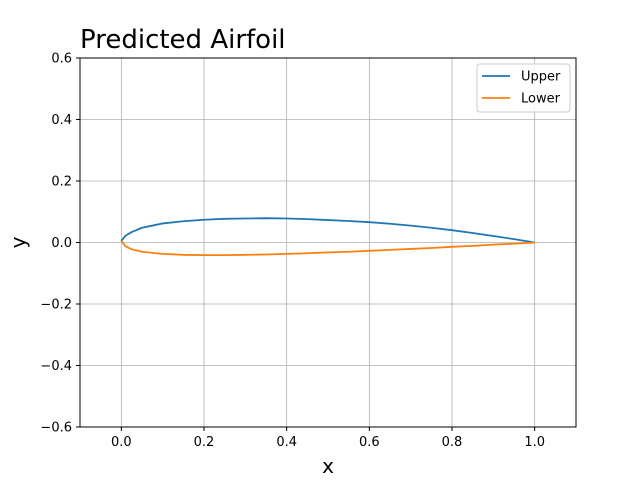 The width and height of the screenshot is (640, 480). I want to click on x-tick-label: 0.0, so click(121, 442).